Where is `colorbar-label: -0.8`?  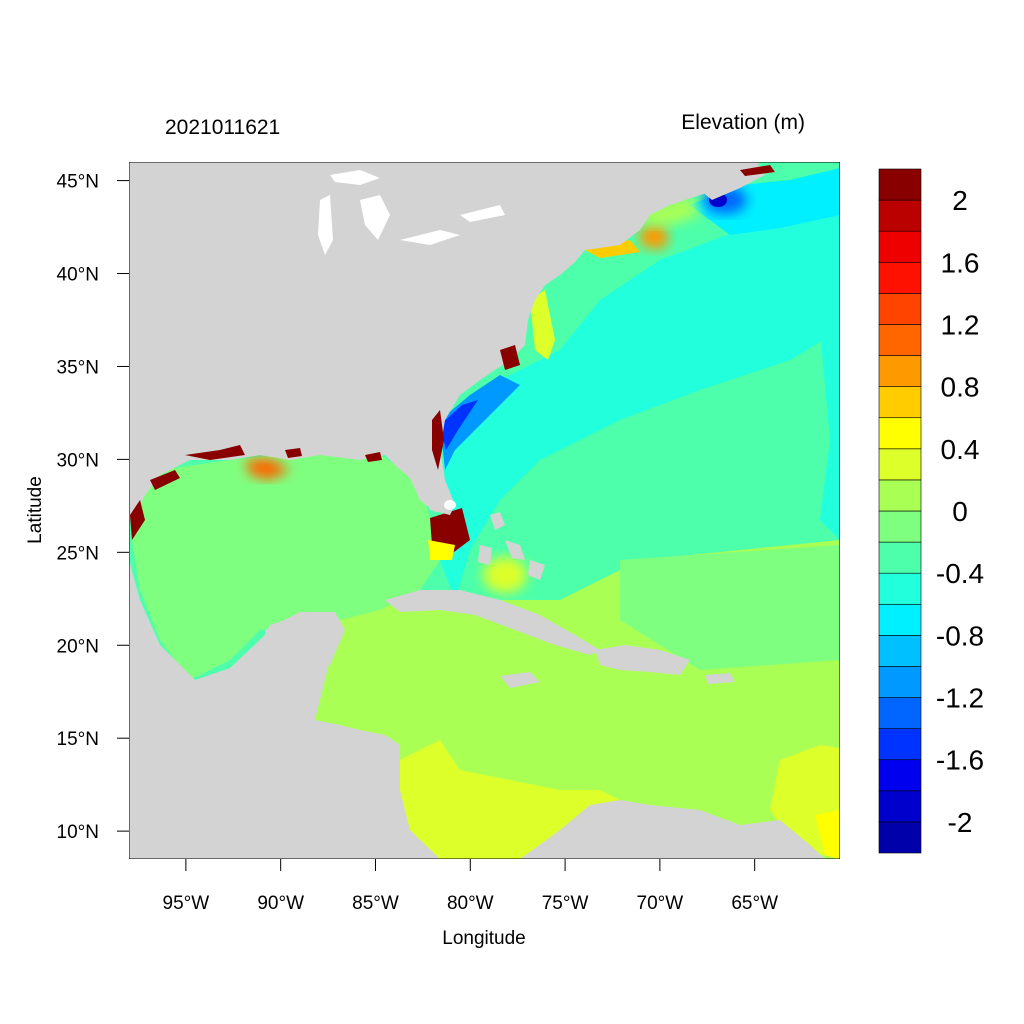
colorbar-label: -0.8 is located at coordinates (960, 635).